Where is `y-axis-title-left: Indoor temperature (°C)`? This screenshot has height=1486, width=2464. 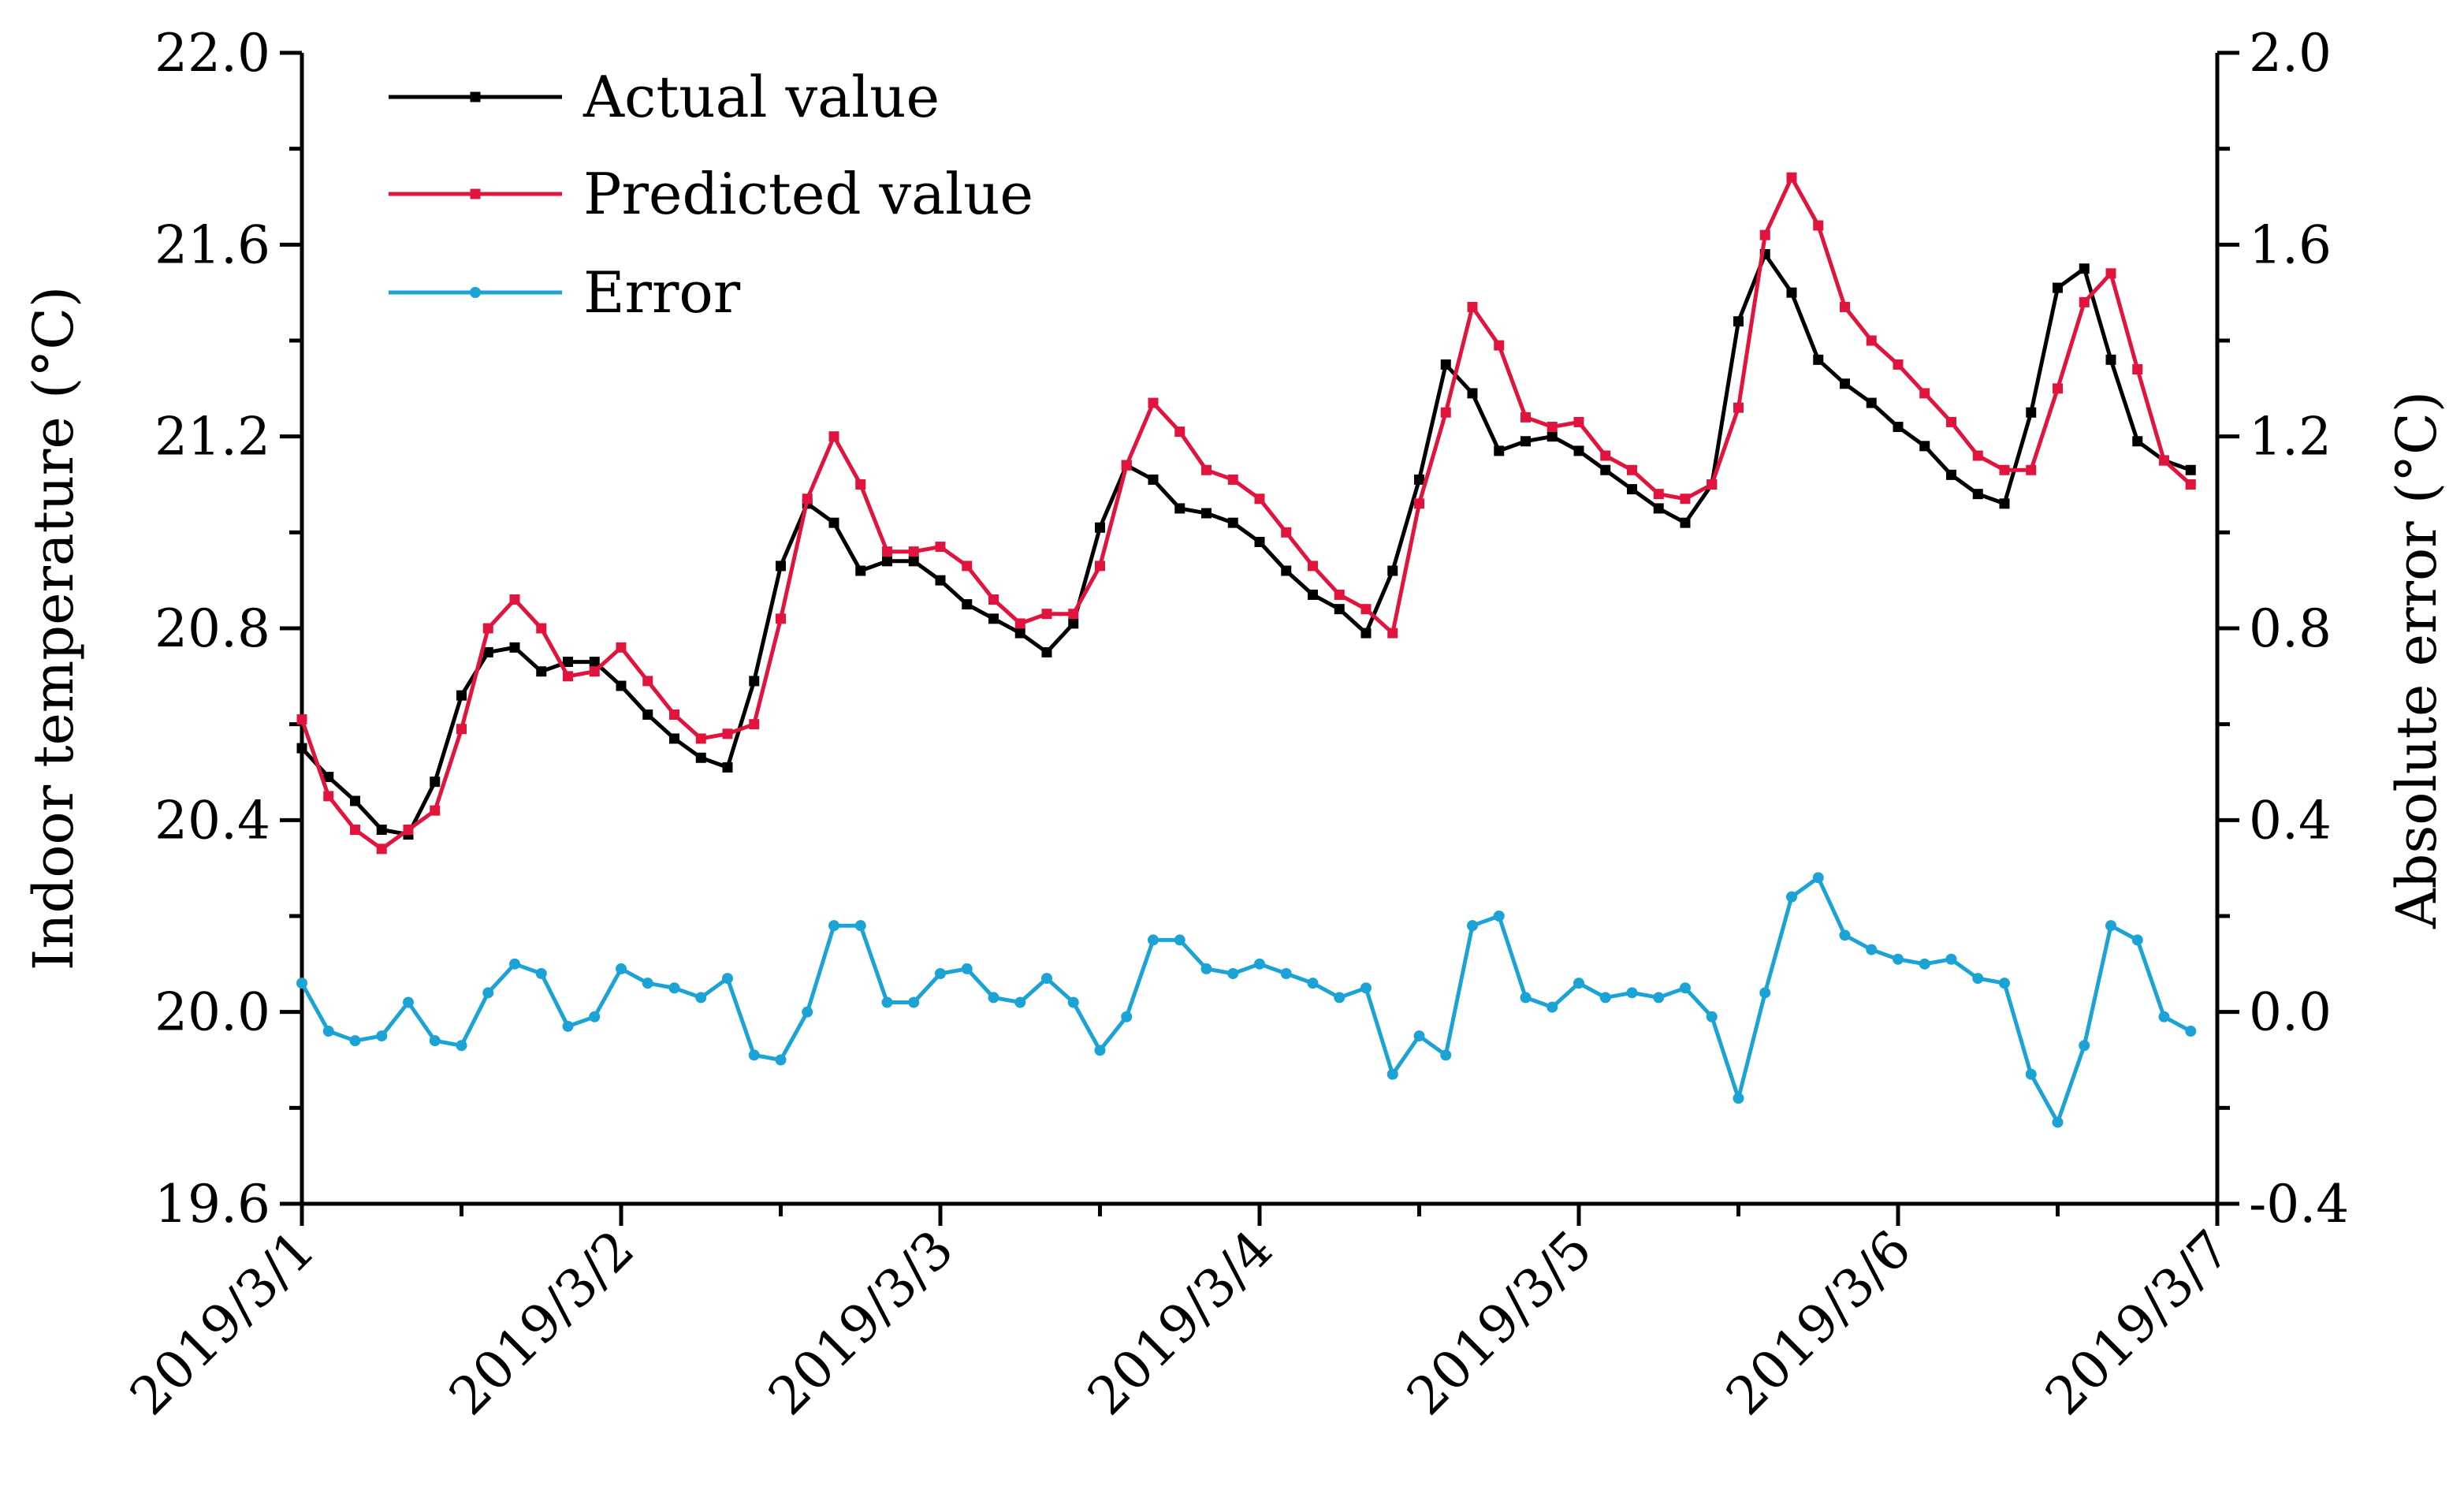 y-axis-title-left: Indoor temperature (°C) is located at coordinates (53, 628).